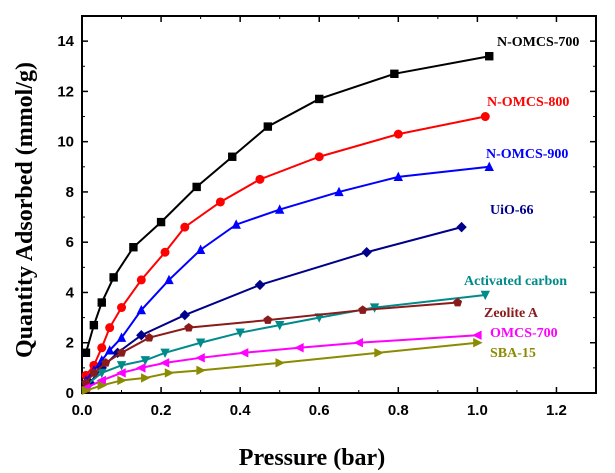 This screenshot has height=473, width=615. Describe the element at coordinates (70, 343) in the screenshot. I see `y-tick-label: 2` at that location.